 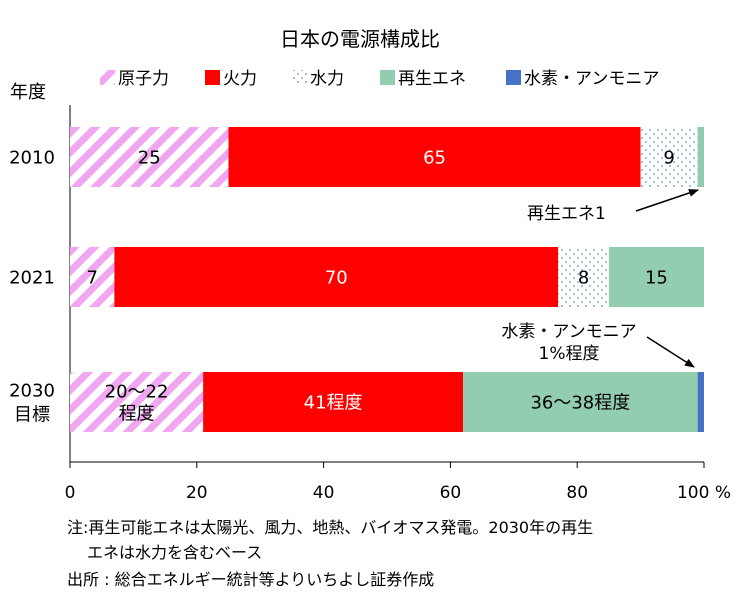 I want to click on data-label: 20～22 程度, so click(x=137, y=402).